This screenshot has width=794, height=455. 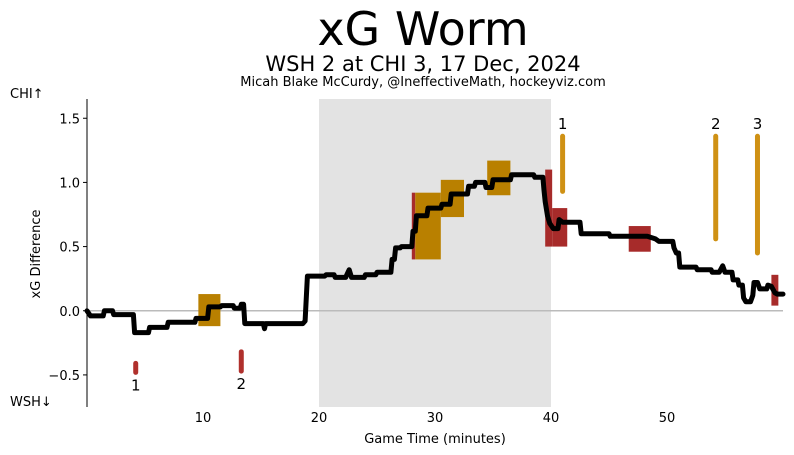 I want to click on goal-label-chi-3: 3, so click(x=758, y=124).